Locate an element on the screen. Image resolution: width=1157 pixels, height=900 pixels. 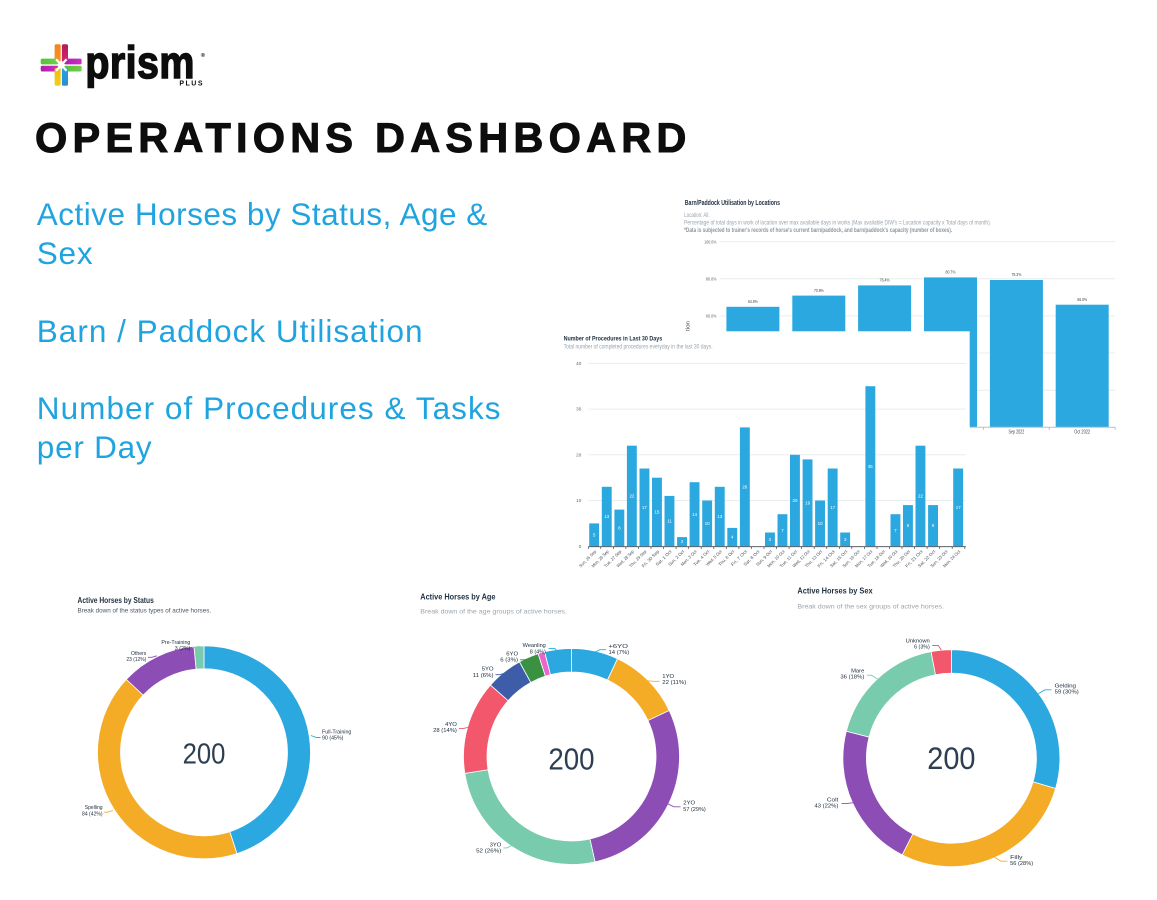
svg-text: Location: All. is located at coordinates (697, 216).